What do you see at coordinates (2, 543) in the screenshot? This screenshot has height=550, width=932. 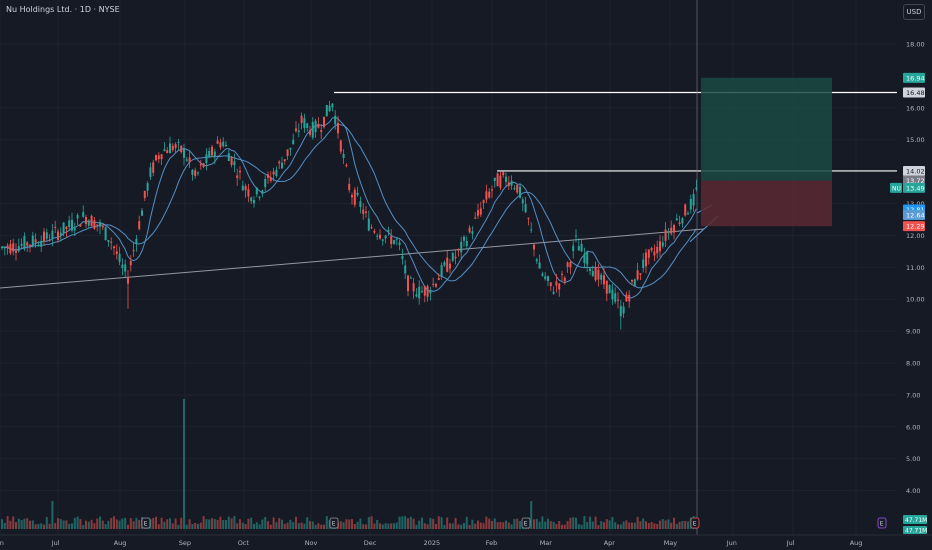 I see `time-axis-tick: Jun` at bounding box center [2, 543].